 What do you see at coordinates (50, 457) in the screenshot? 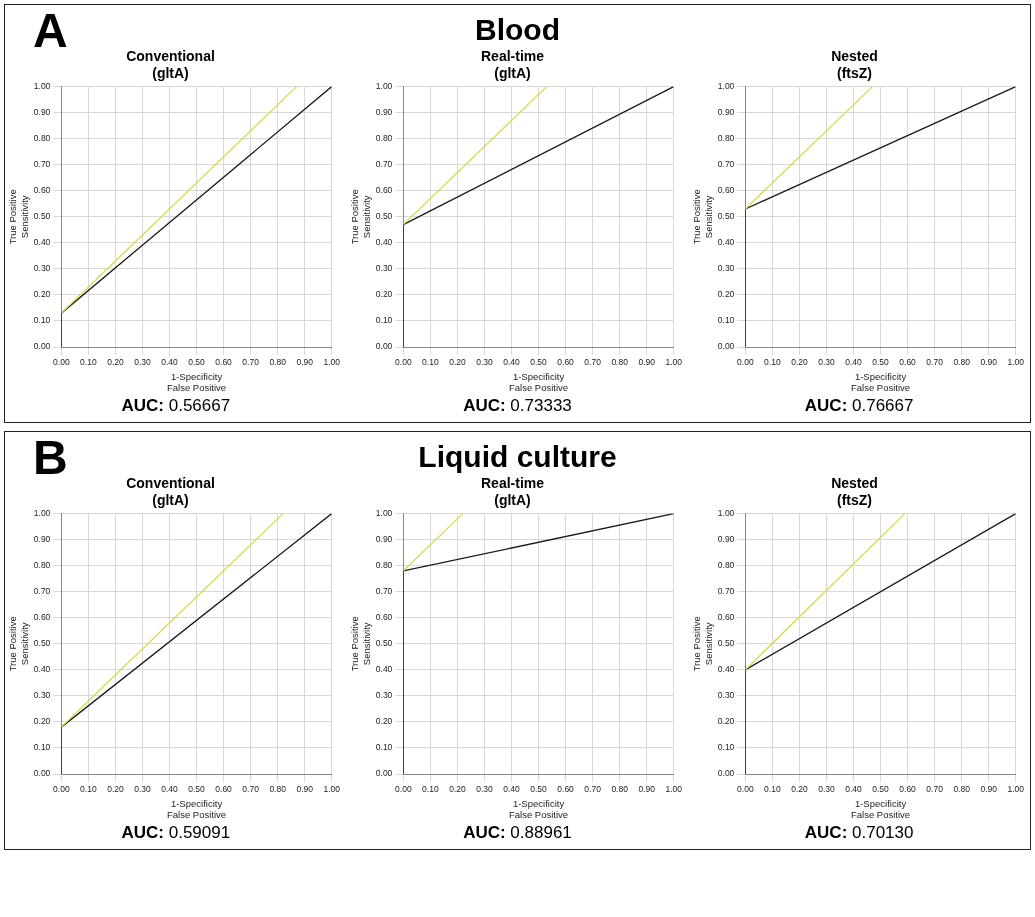
I see `text: B` at bounding box center [50, 457].